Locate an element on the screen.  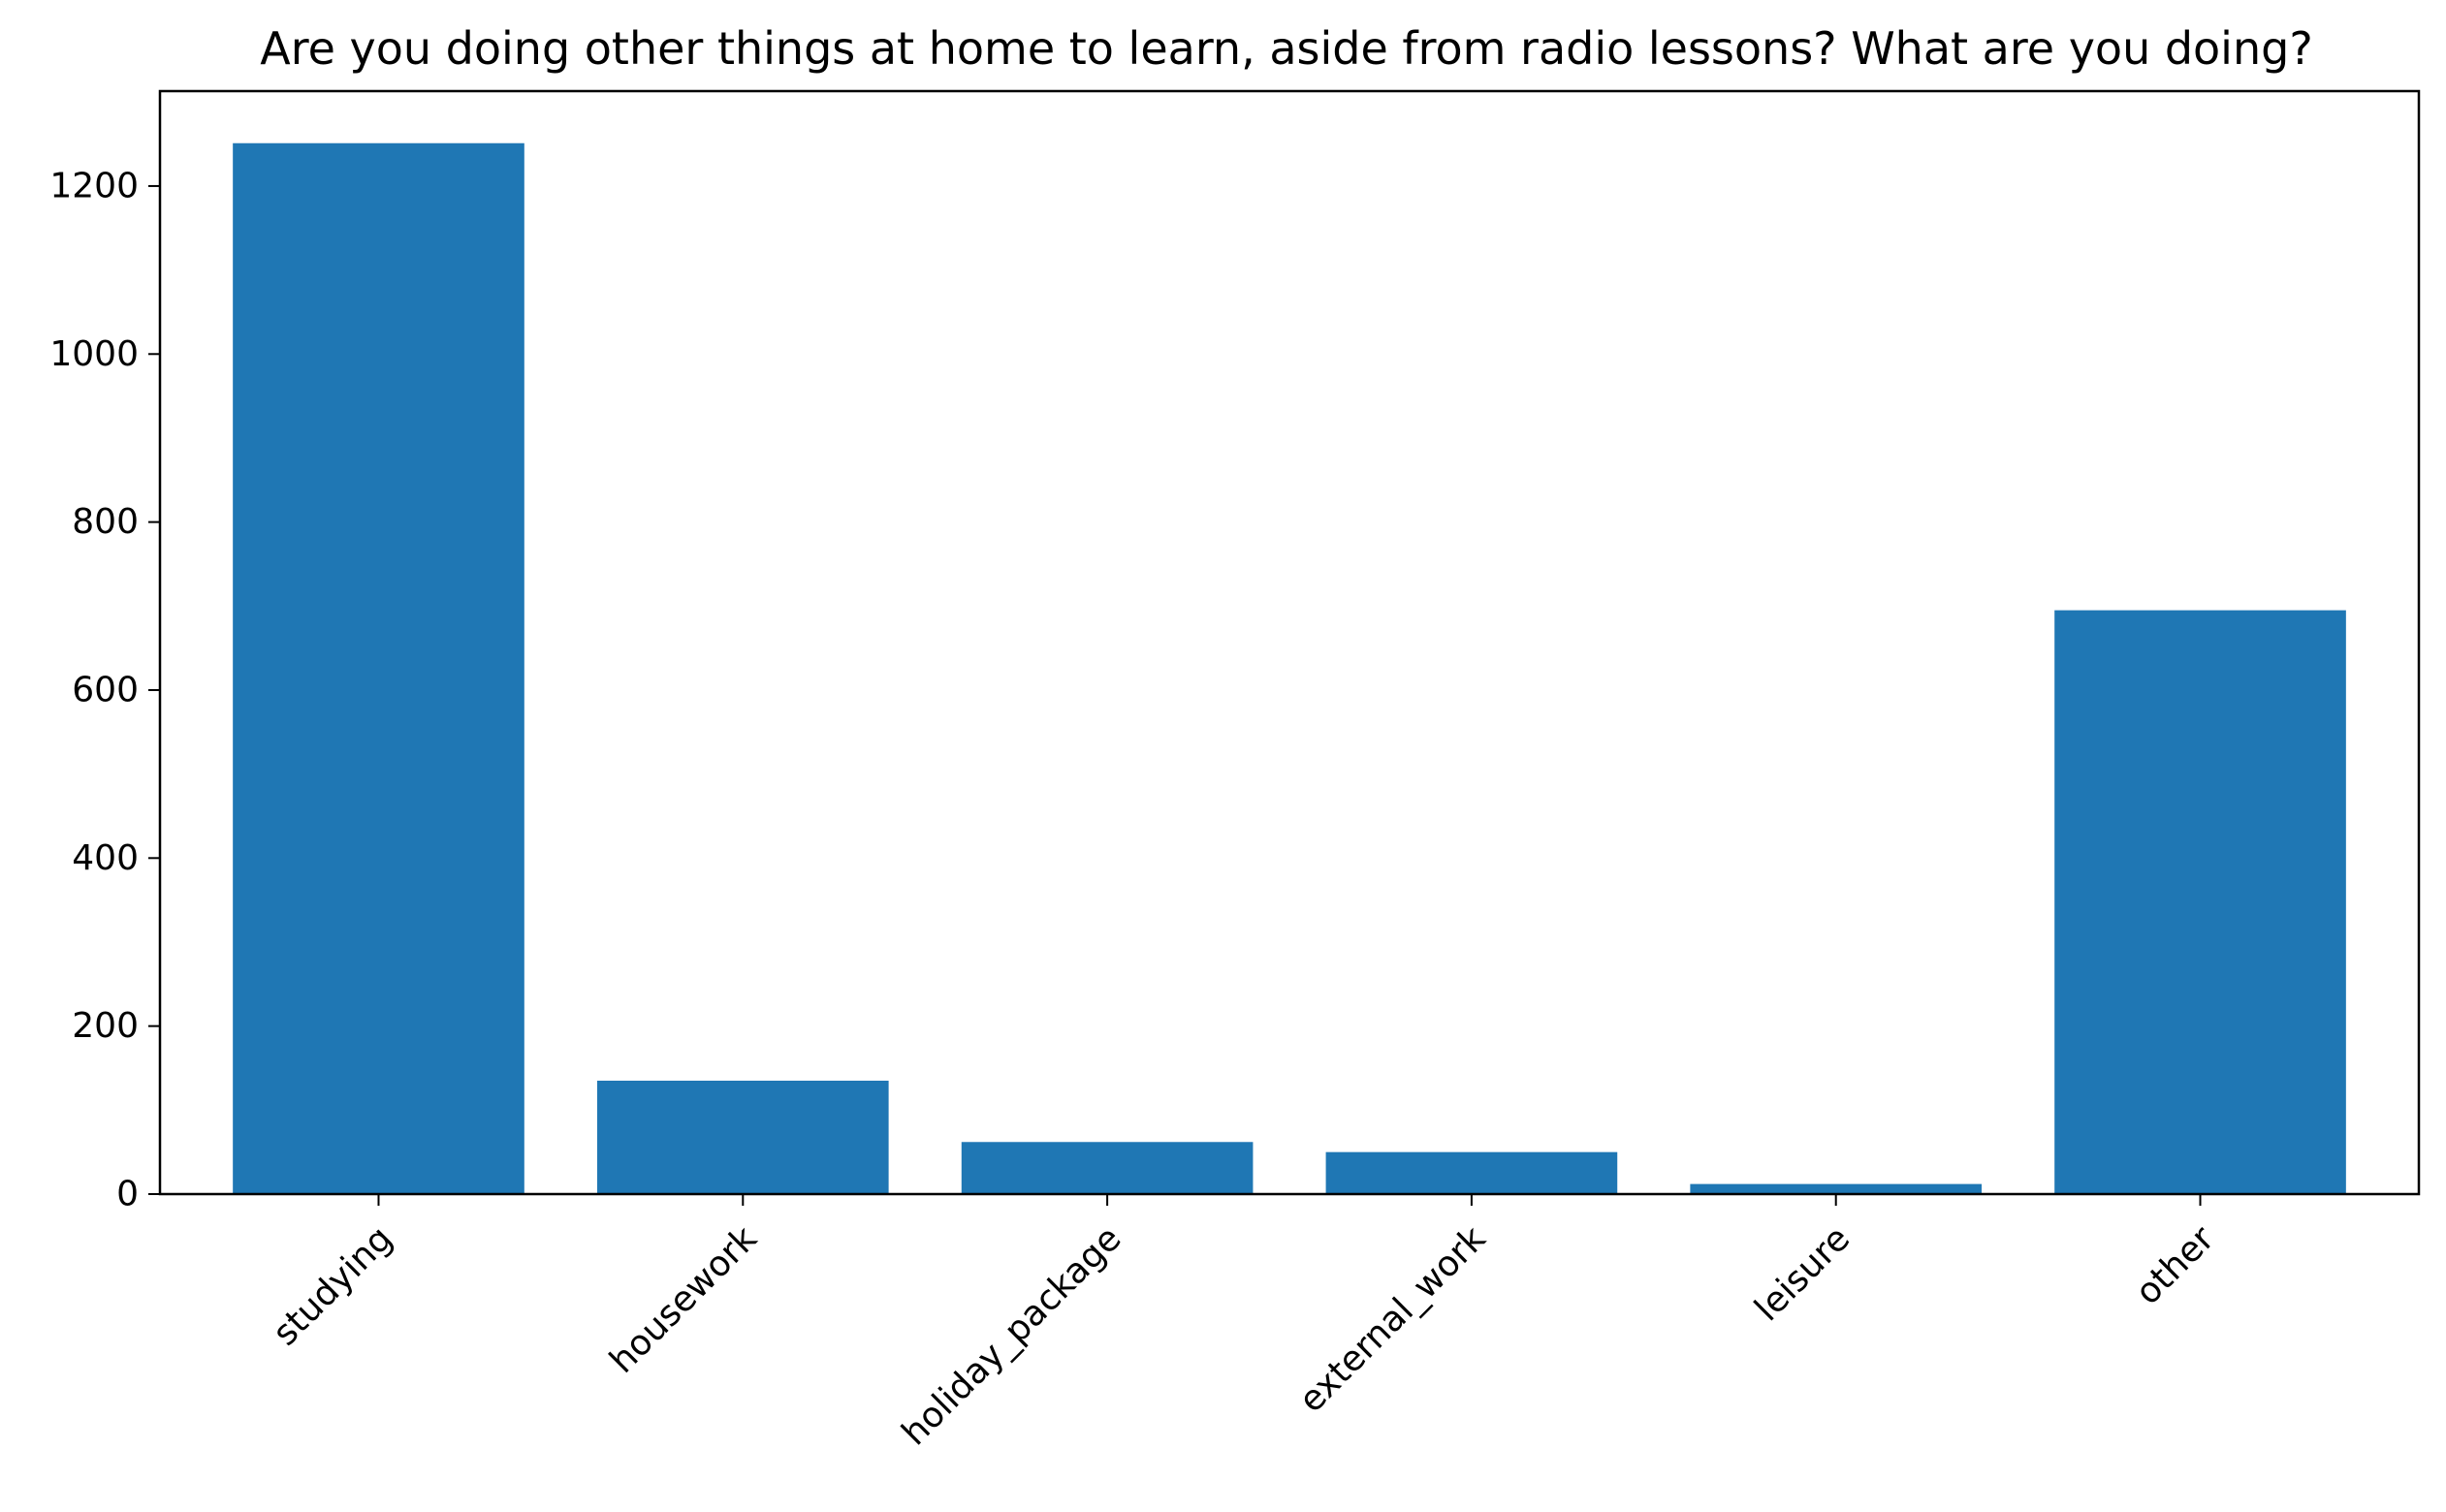
y-tick-label: 200 is located at coordinates (105, 1026).